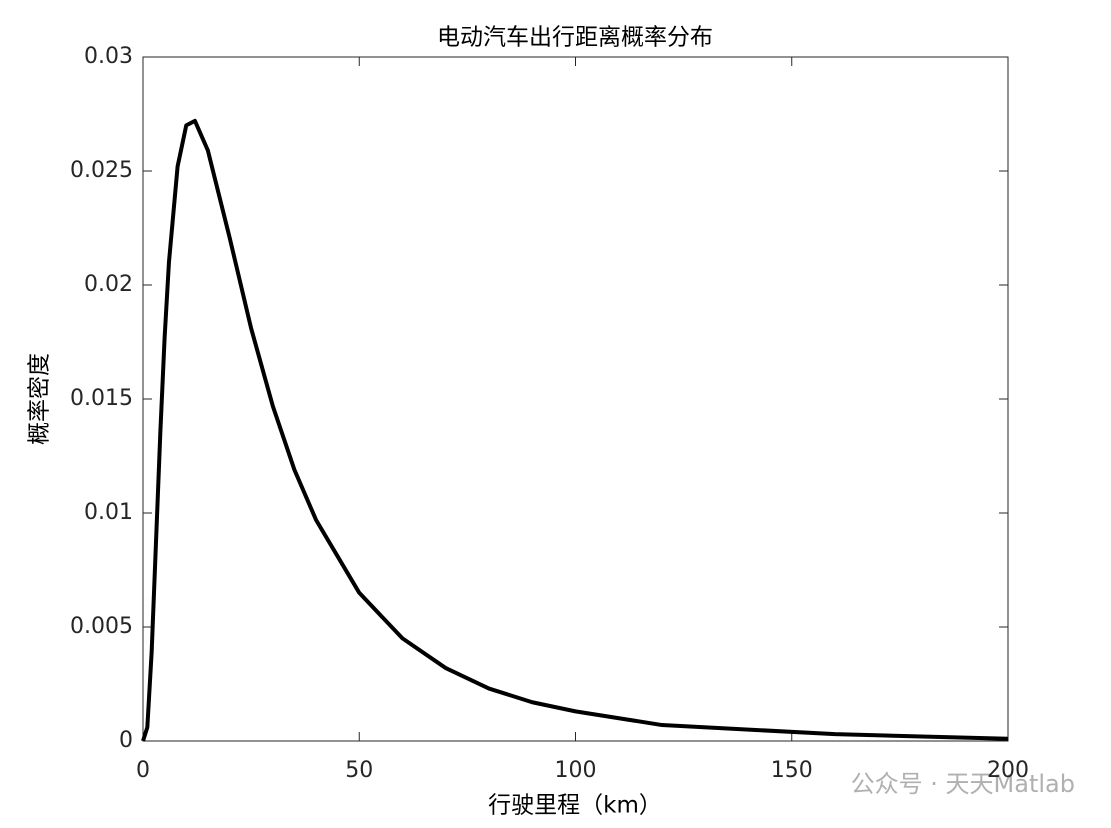 This screenshot has height=828, width=1111. I want to click on y-tick-label: 0.025, so click(101, 170).